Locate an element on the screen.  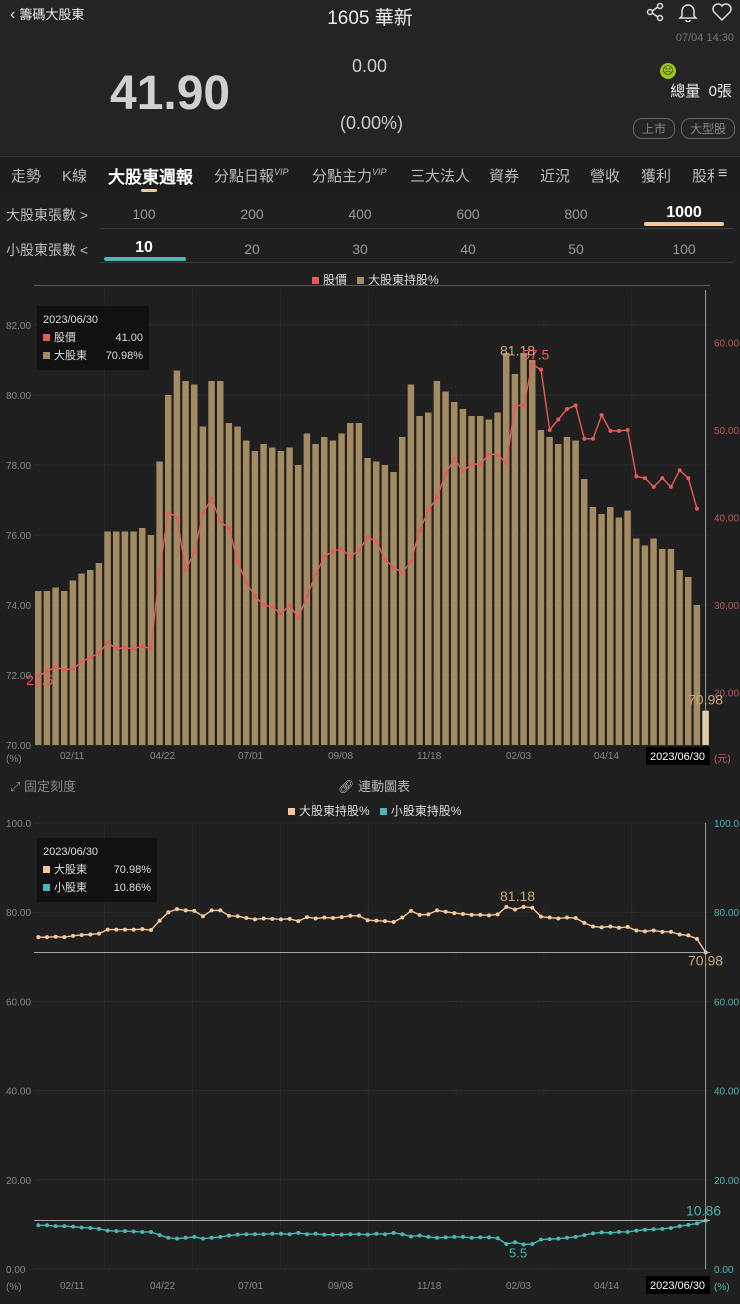
small-holder-option-50: 50 is located at coordinates (576, 249).